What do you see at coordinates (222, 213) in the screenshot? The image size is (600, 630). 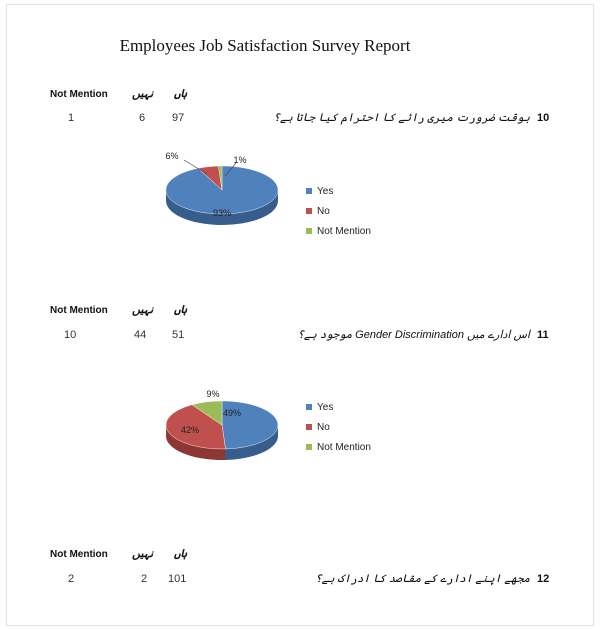 I see `data-label-yes: 93%` at bounding box center [222, 213].